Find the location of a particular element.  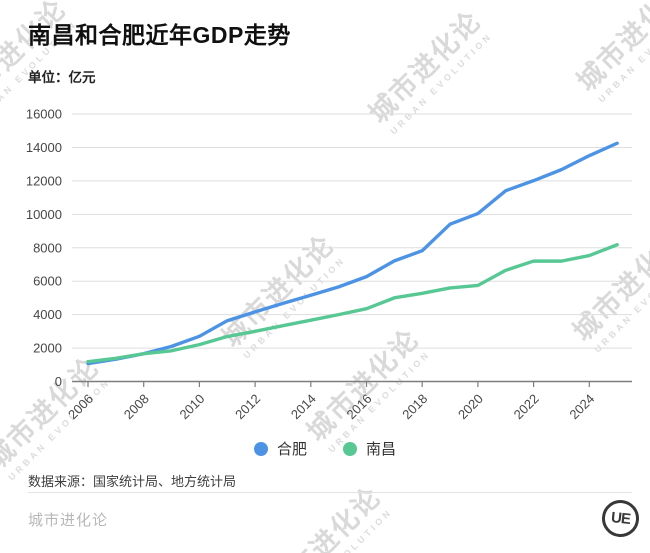

legend-label-hefei: 合肥 is located at coordinates (291, 449).